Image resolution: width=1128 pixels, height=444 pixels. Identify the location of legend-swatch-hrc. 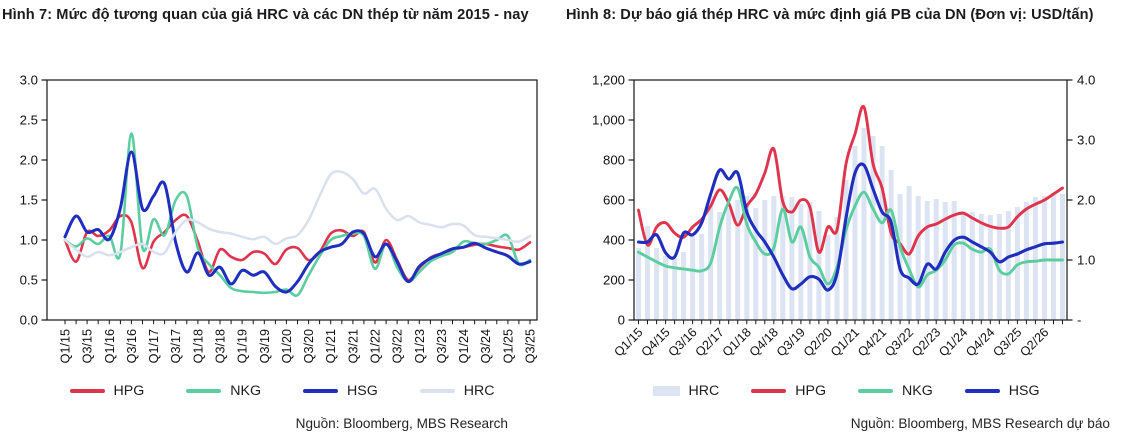
(666, 391).